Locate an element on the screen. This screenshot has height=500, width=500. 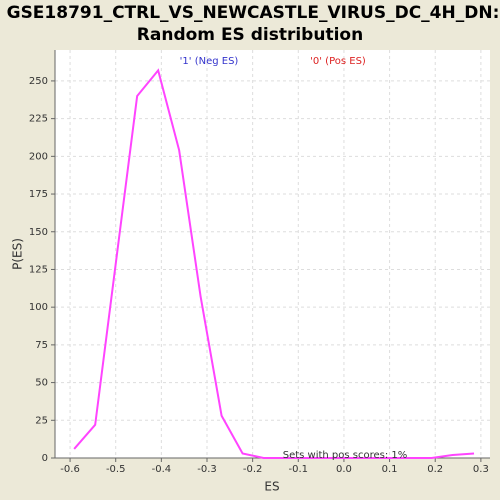
x-tick-label: -0.2 is located at coordinates (253, 469).